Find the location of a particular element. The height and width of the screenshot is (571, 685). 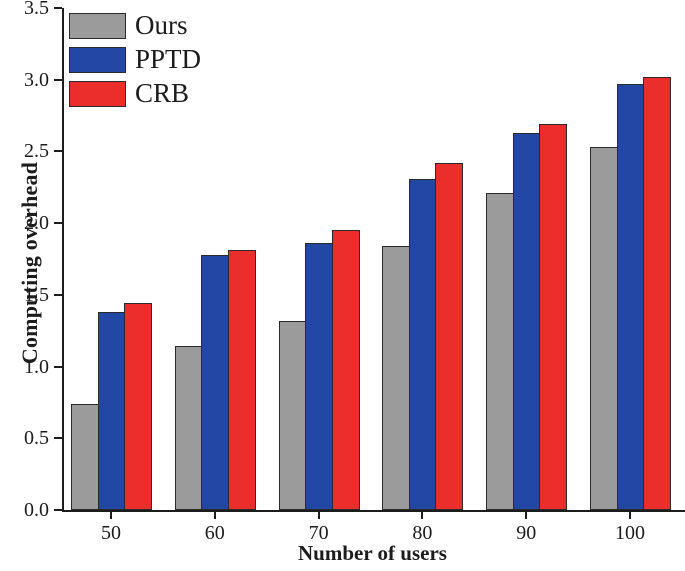

x-axis-label: Number of users is located at coordinates (372, 553).